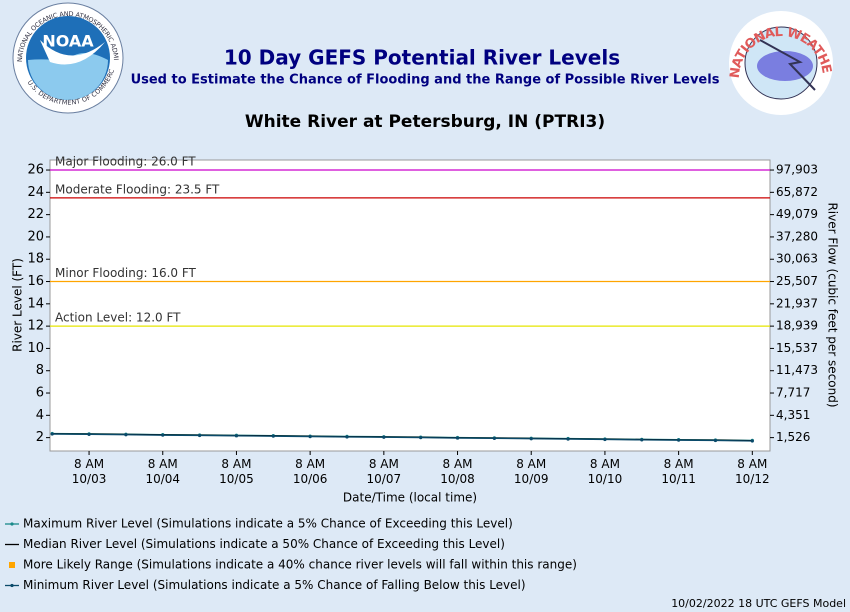  Describe the element at coordinates (797, 348) in the screenshot. I see `y2-tick-label: 15,537` at that location.